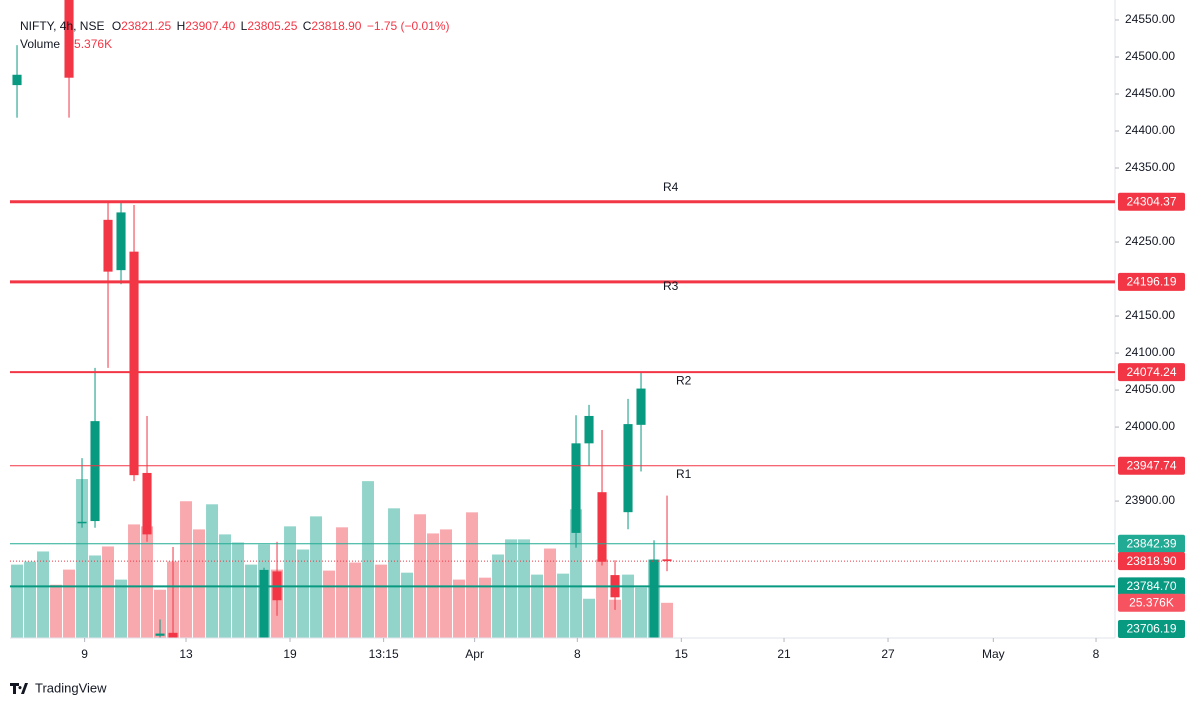 The width and height of the screenshot is (1200, 707). What do you see at coordinates (408, 26) in the screenshot?
I see `change: −1.75 (−0.01%)` at bounding box center [408, 26].